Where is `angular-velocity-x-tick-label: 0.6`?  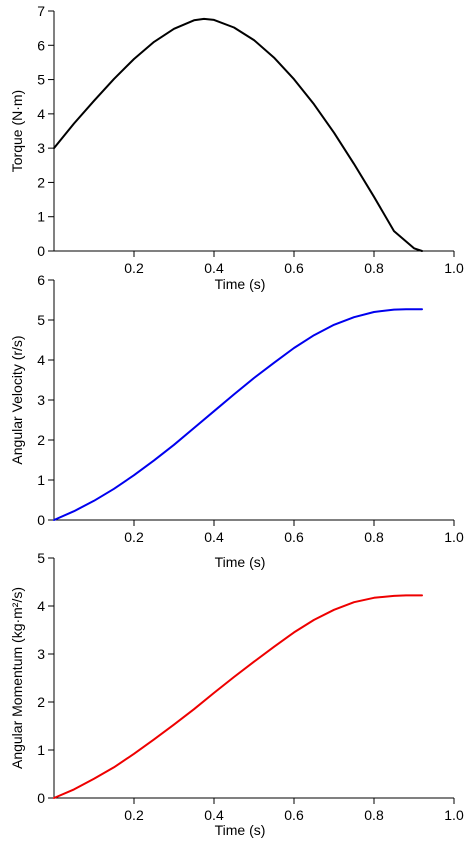 angular-velocity-x-tick-label: 0.6 is located at coordinates (294, 537).